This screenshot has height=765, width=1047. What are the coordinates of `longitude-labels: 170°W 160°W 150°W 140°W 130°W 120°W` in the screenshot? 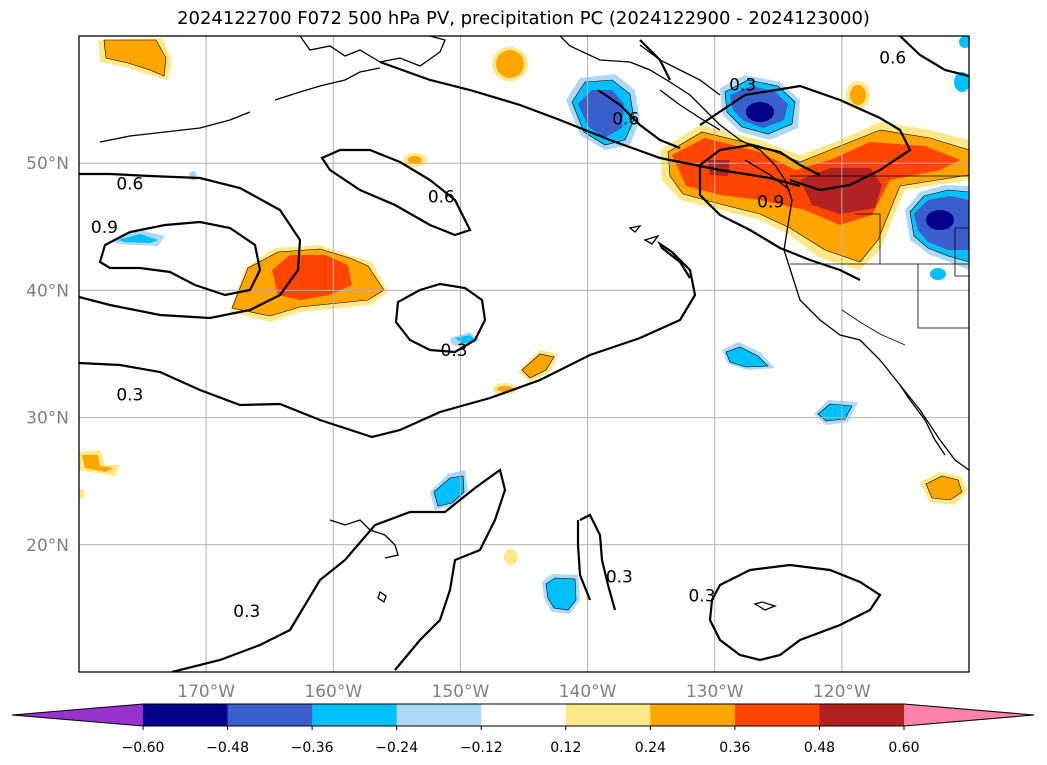 It's located at (524, 692).